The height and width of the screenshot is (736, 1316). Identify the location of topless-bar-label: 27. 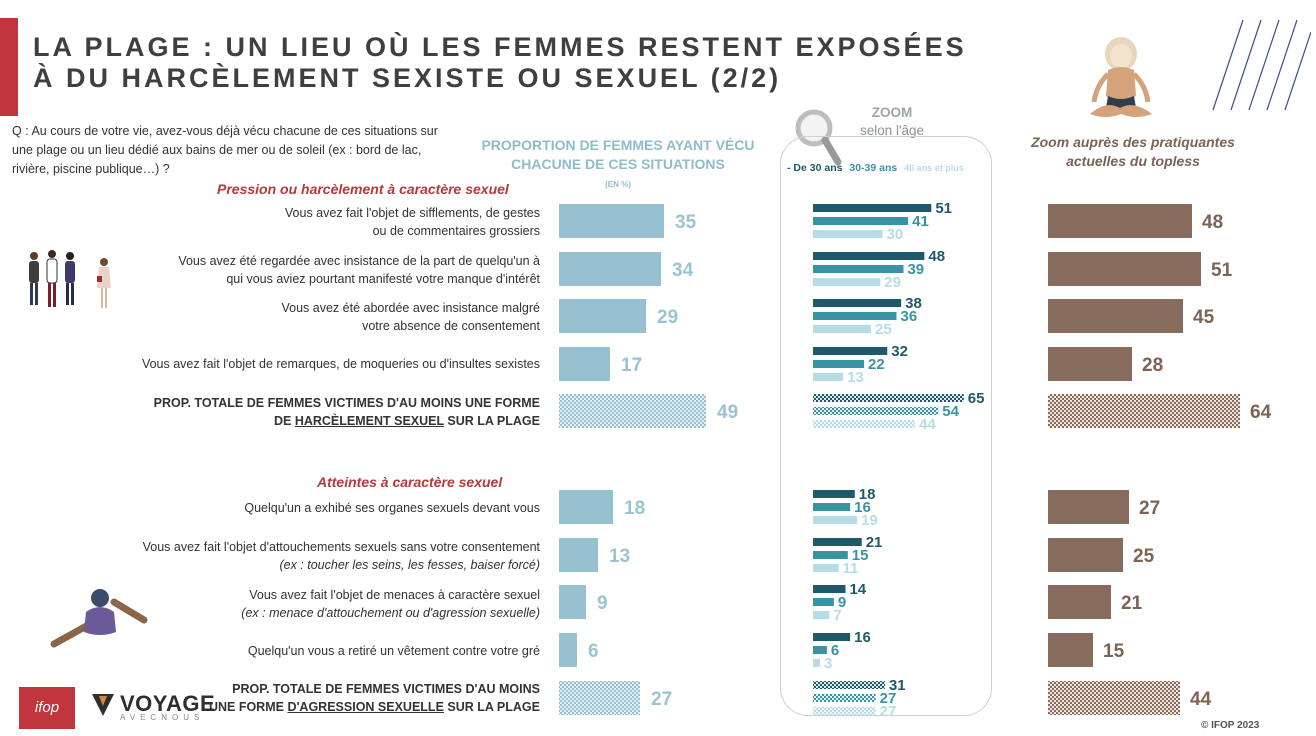
(1149, 508).